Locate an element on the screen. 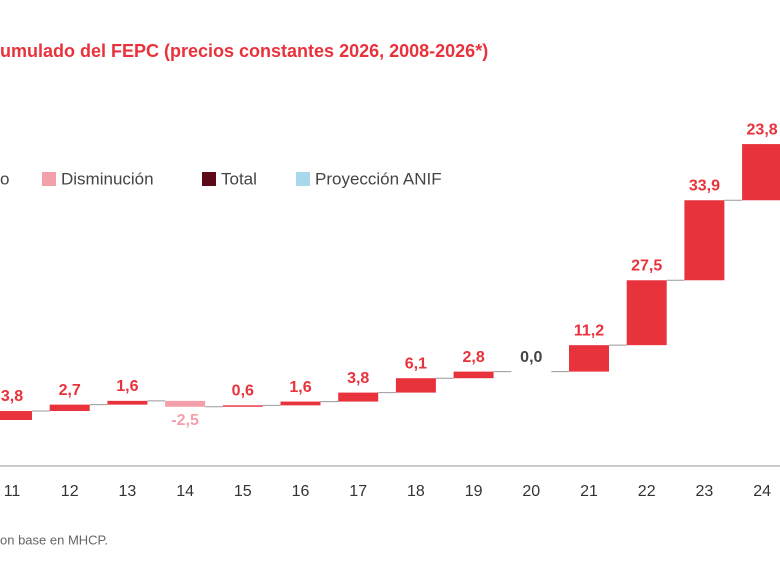 Image resolution: width=780 pixels, height=565 pixels. value-label: 2,7 is located at coordinates (70, 390).